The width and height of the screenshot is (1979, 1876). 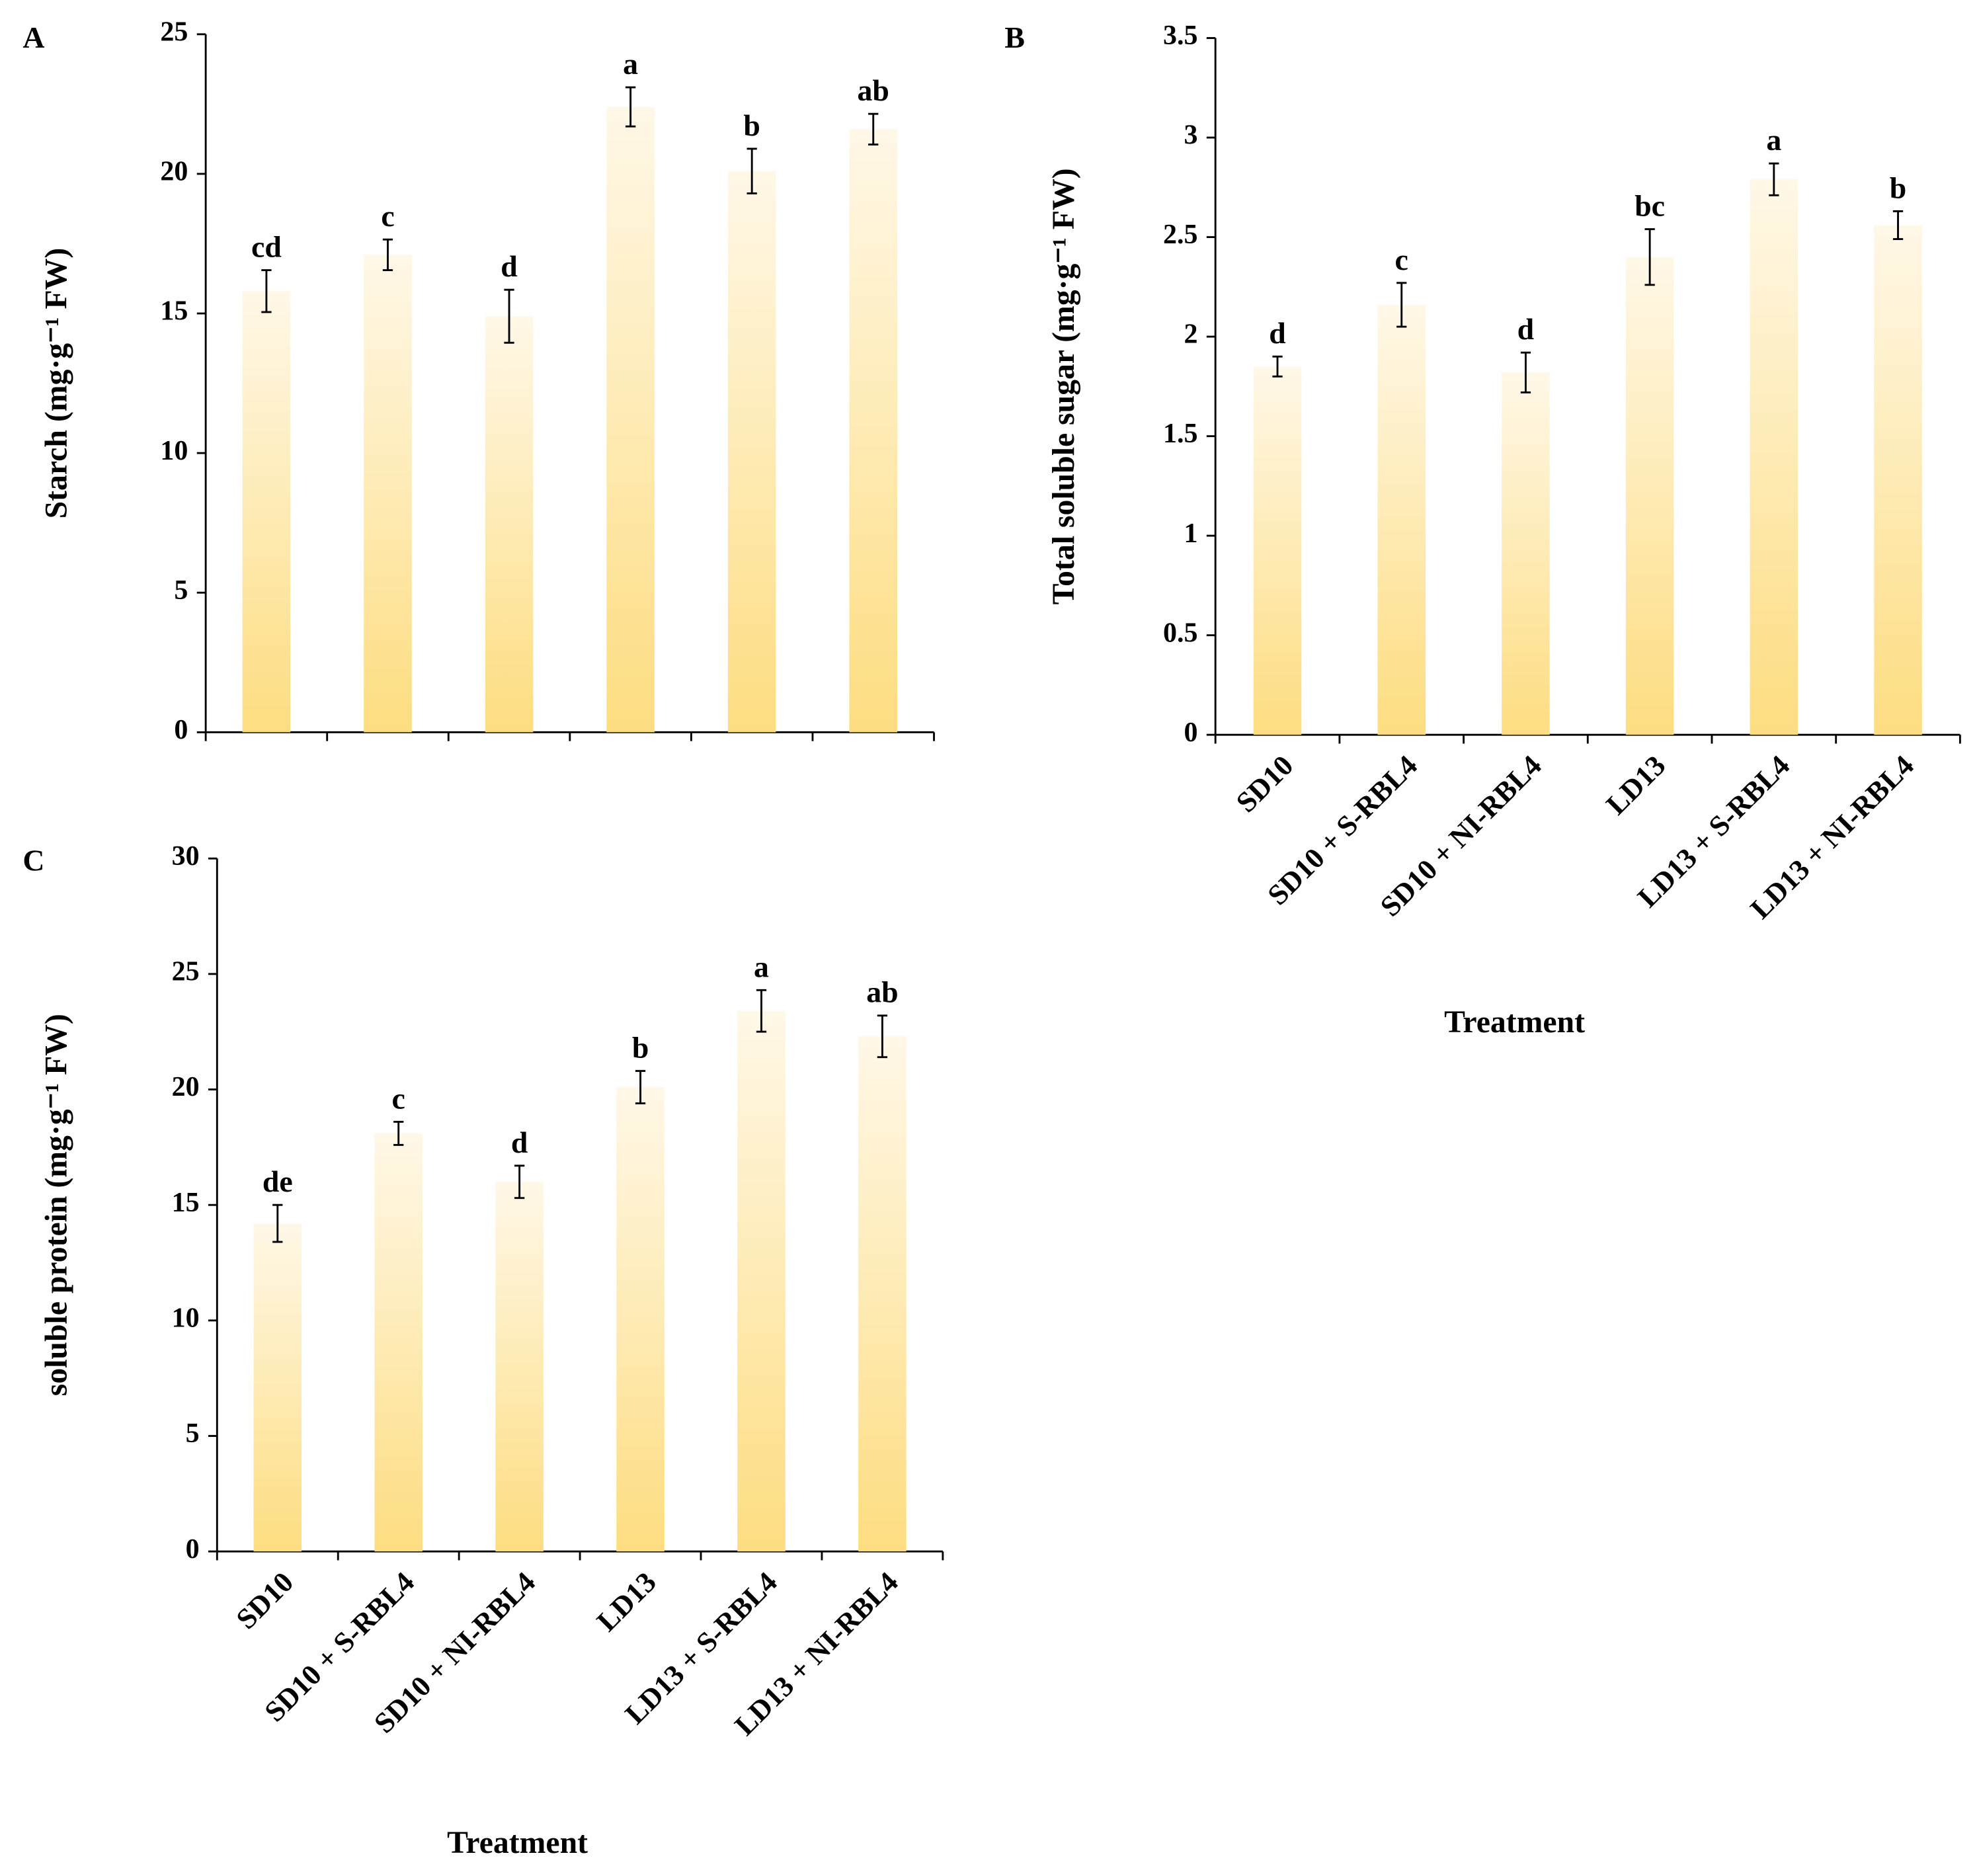 I want to click on y-axis-label: soluble protein (mg·g⁻¹ FW), so click(x=57, y=1205).